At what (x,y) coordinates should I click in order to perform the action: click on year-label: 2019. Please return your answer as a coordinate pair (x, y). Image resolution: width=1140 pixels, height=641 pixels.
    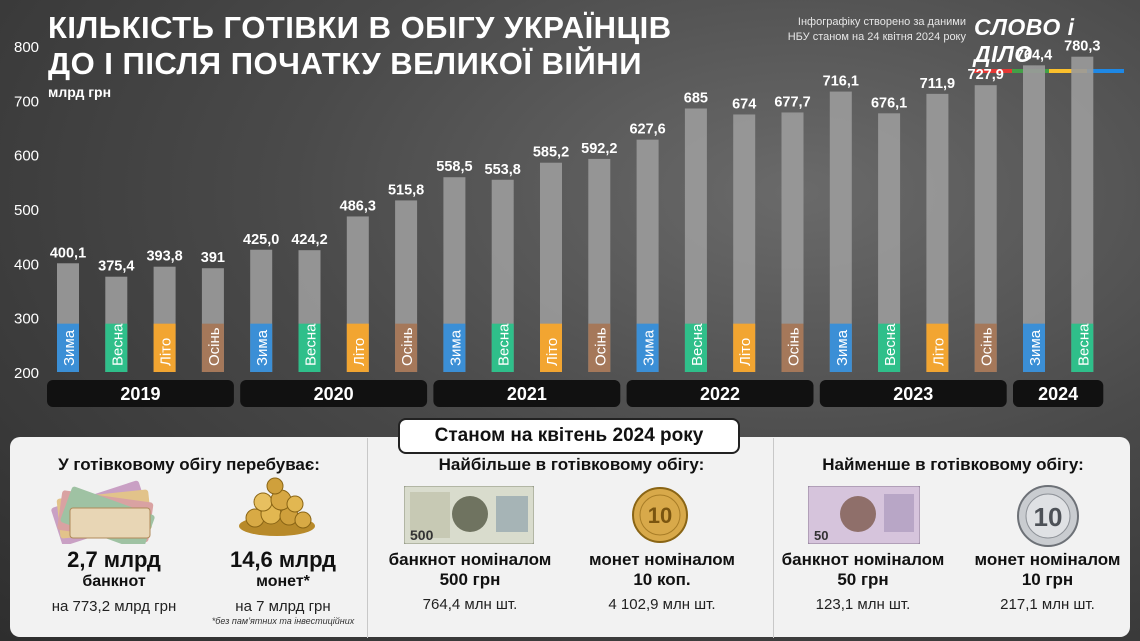
    Looking at the image, I should click on (140, 394).